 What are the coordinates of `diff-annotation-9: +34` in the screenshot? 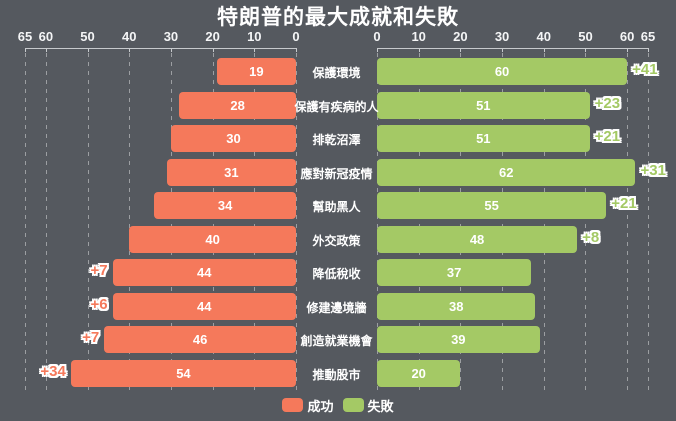 It's located at (53, 371).